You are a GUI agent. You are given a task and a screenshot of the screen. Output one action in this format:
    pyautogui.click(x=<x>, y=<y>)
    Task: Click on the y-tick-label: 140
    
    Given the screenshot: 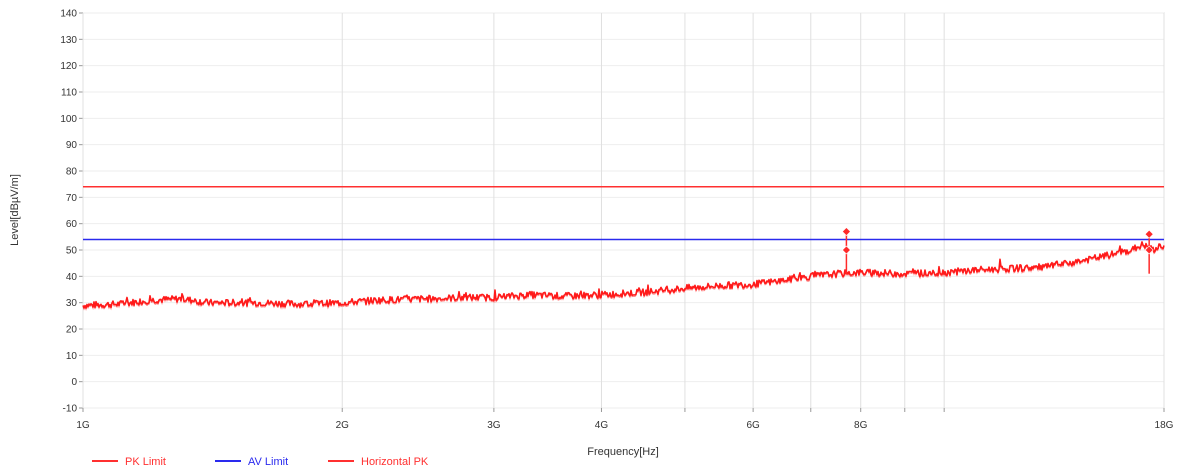 What is the action you would take?
    pyautogui.click(x=68, y=14)
    